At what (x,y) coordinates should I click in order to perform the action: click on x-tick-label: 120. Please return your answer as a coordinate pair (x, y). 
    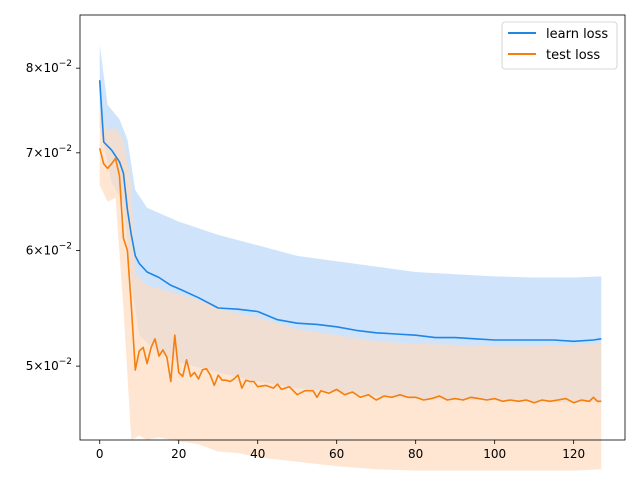
    Looking at the image, I should click on (573, 454).